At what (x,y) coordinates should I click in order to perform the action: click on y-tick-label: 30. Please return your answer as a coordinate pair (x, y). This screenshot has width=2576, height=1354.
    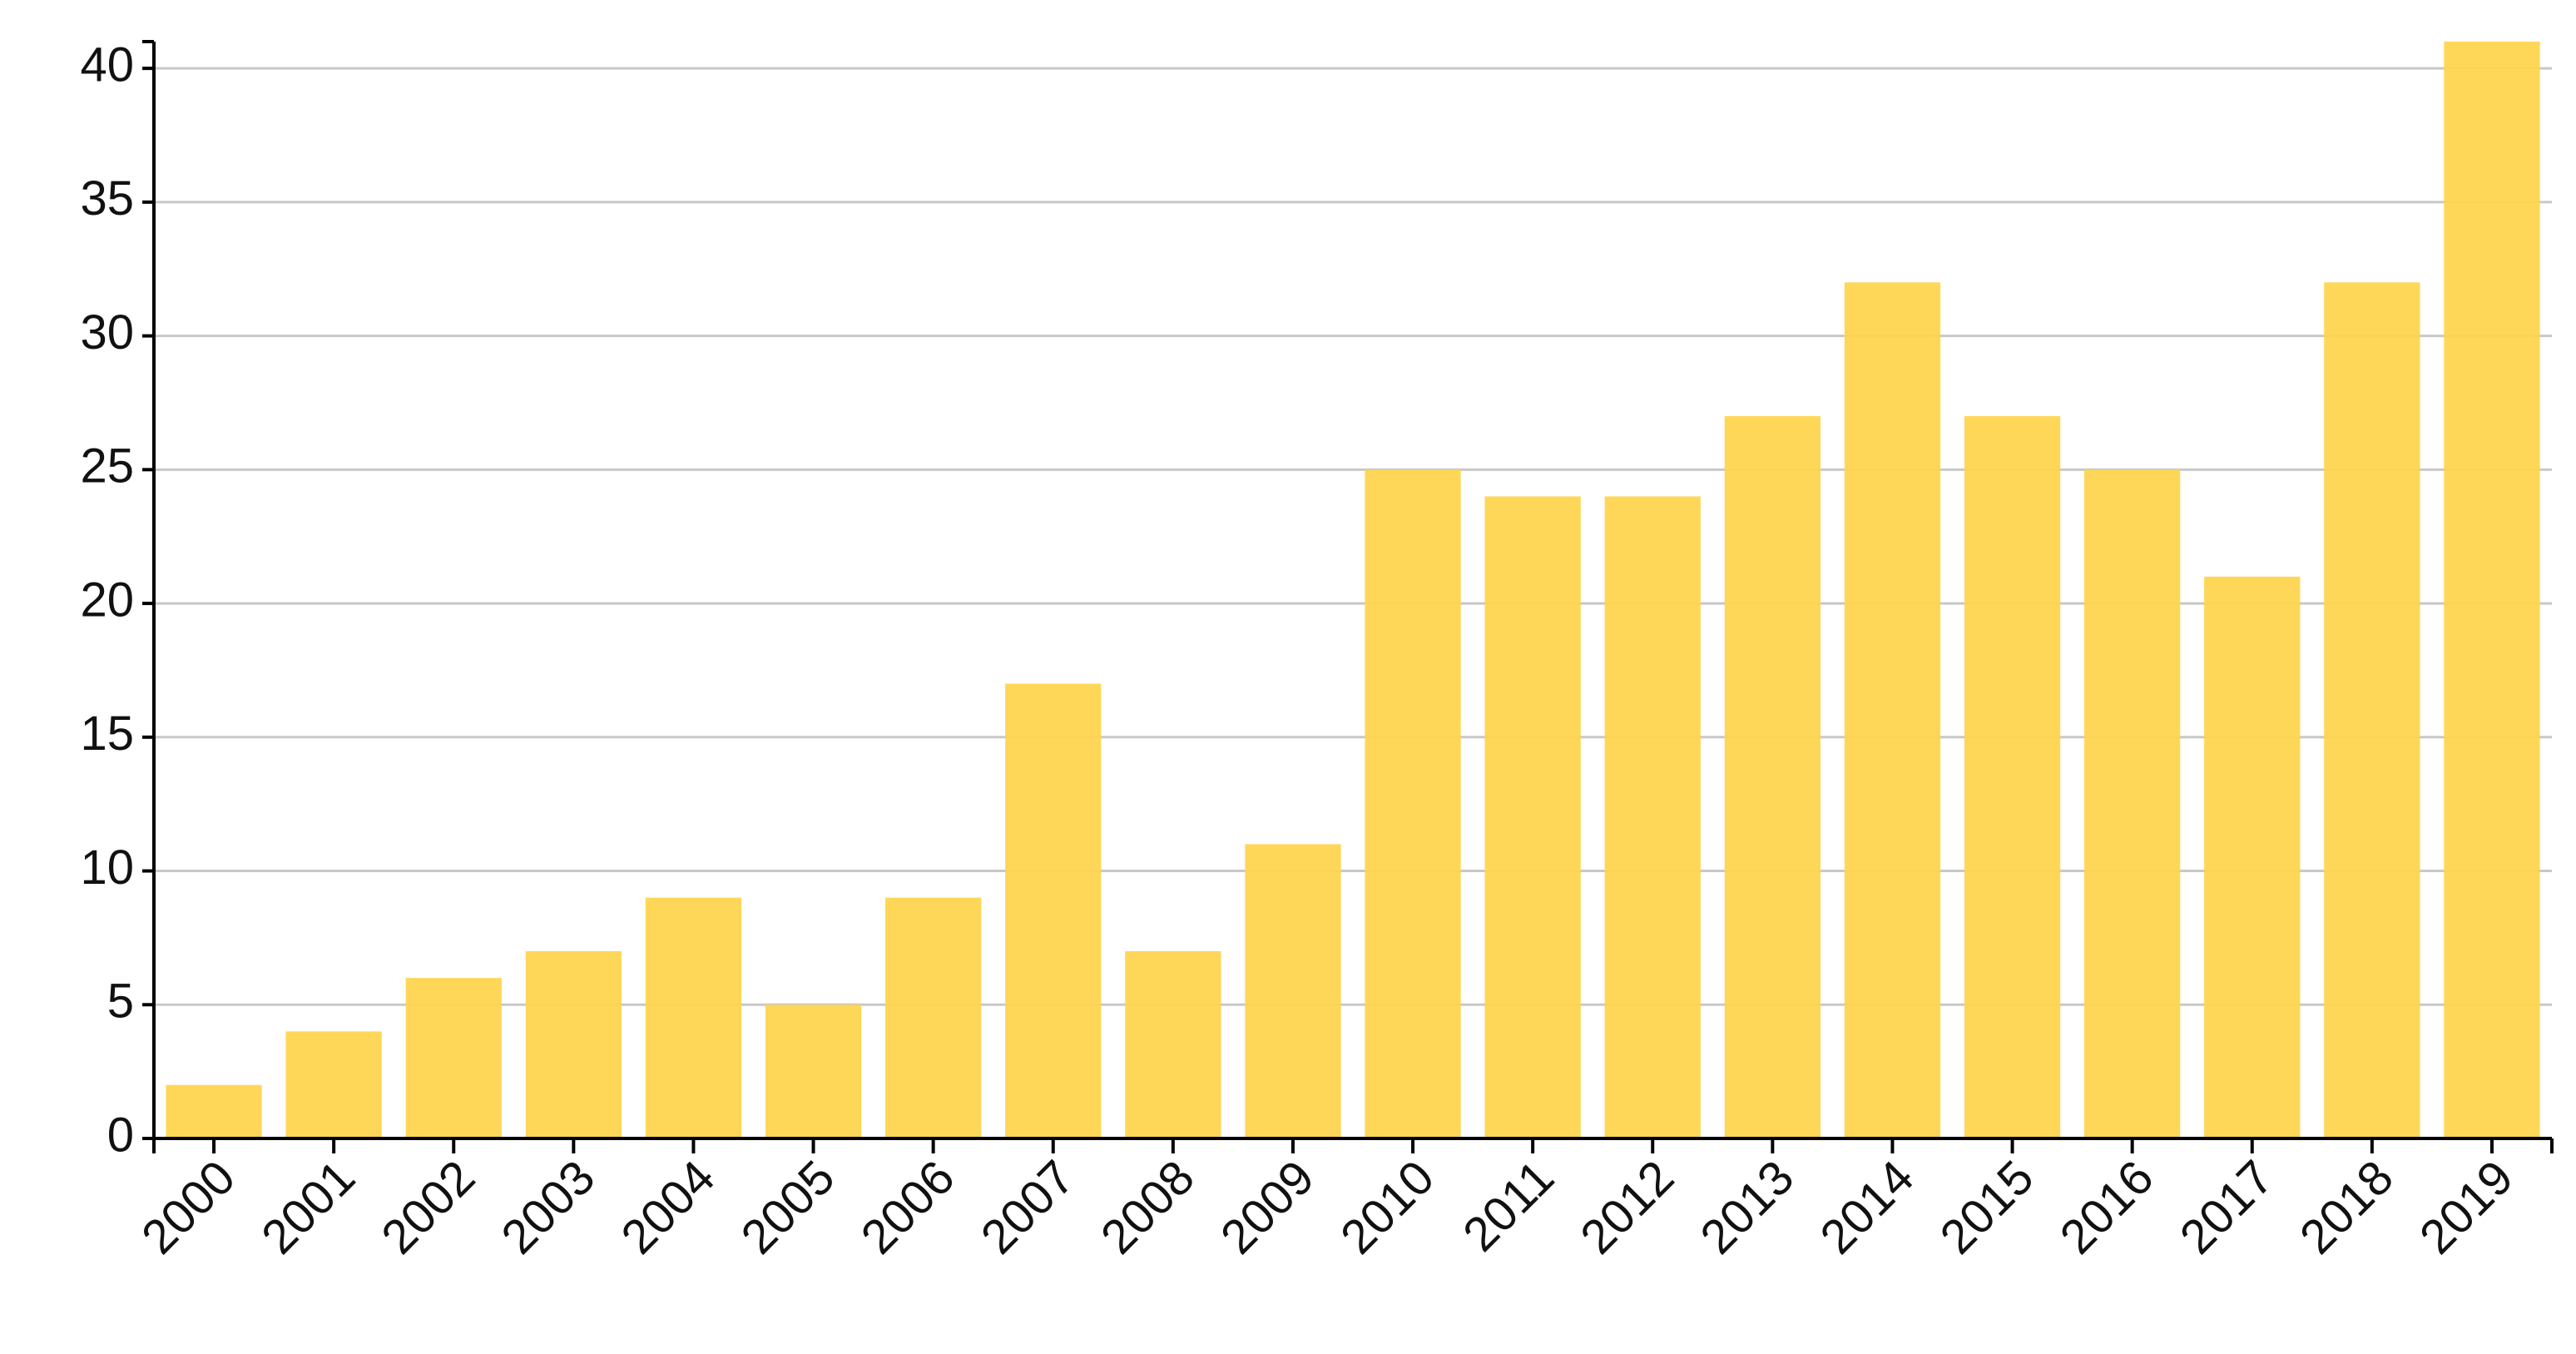
    Looking at the image, I should click on (107, 333).